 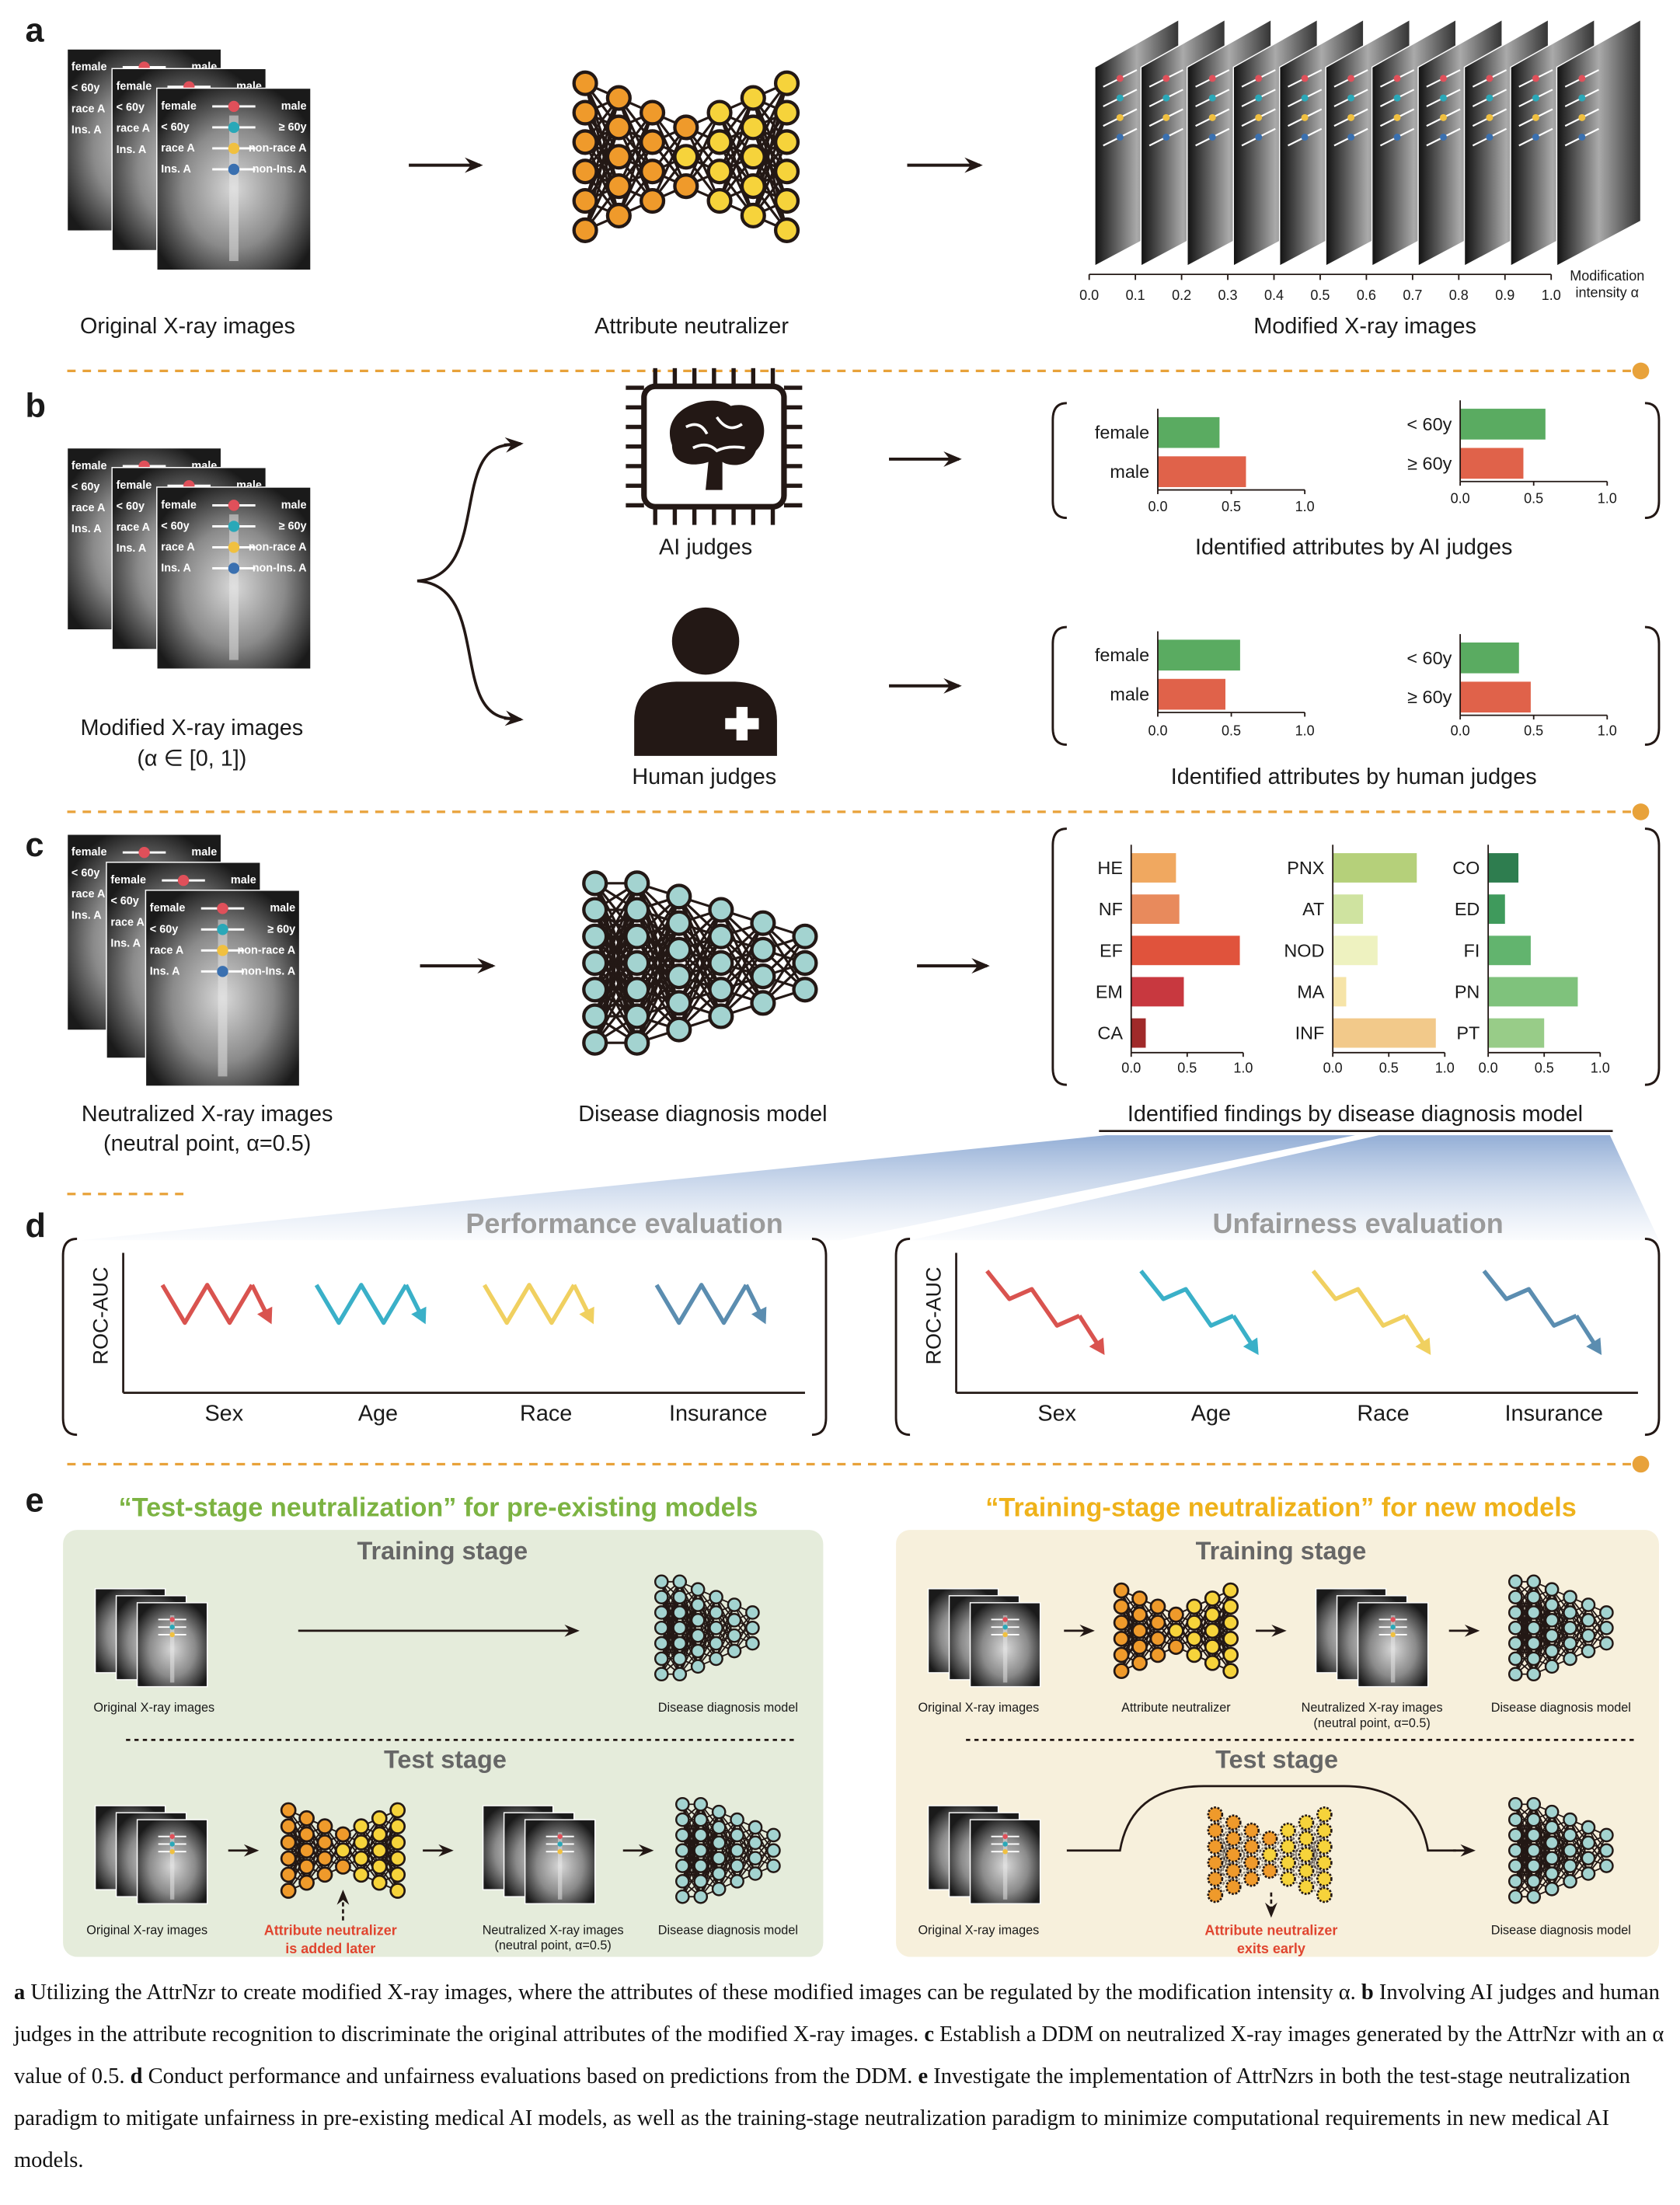 I want to click on xray-label: < 60y, so click(x=85, y=88).